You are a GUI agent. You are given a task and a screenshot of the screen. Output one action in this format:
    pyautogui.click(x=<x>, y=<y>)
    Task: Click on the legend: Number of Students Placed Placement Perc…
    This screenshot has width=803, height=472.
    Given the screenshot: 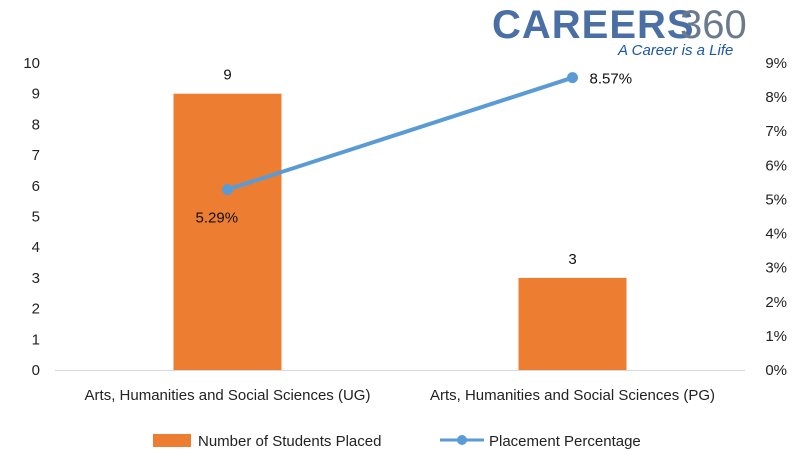 What is the action you would take?
    pyautogui.click(x=397, y=441)
    